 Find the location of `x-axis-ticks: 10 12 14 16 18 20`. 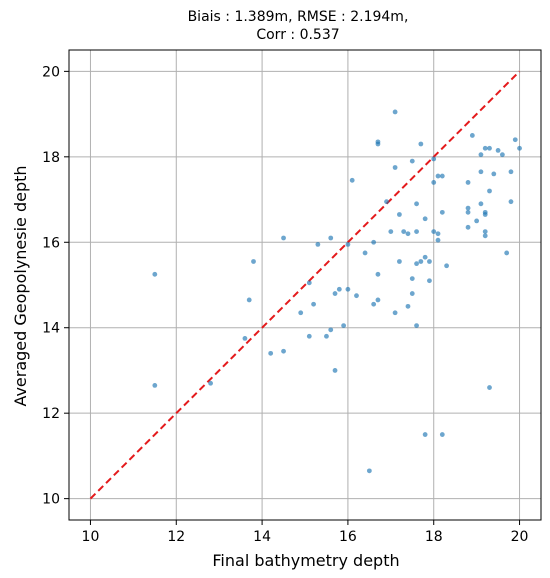

x-axis-ticks: 10 12 14 16 18 20 is located at coordinates (305, 532).